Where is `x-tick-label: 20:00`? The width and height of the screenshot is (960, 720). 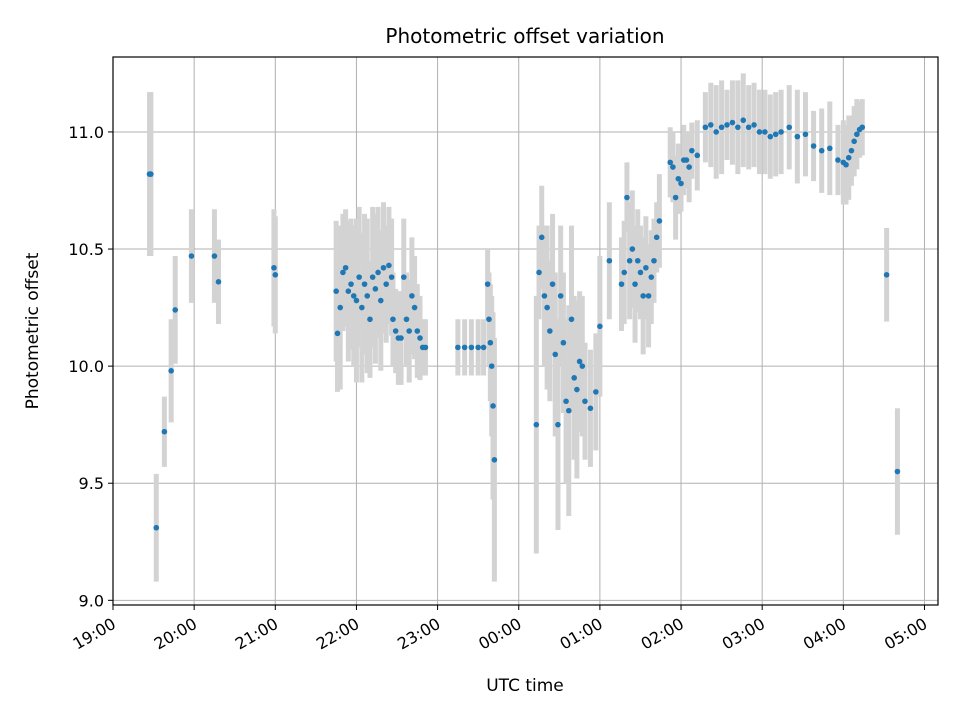
x-tick-label: 20:00 is located at coordinates (175, 634).